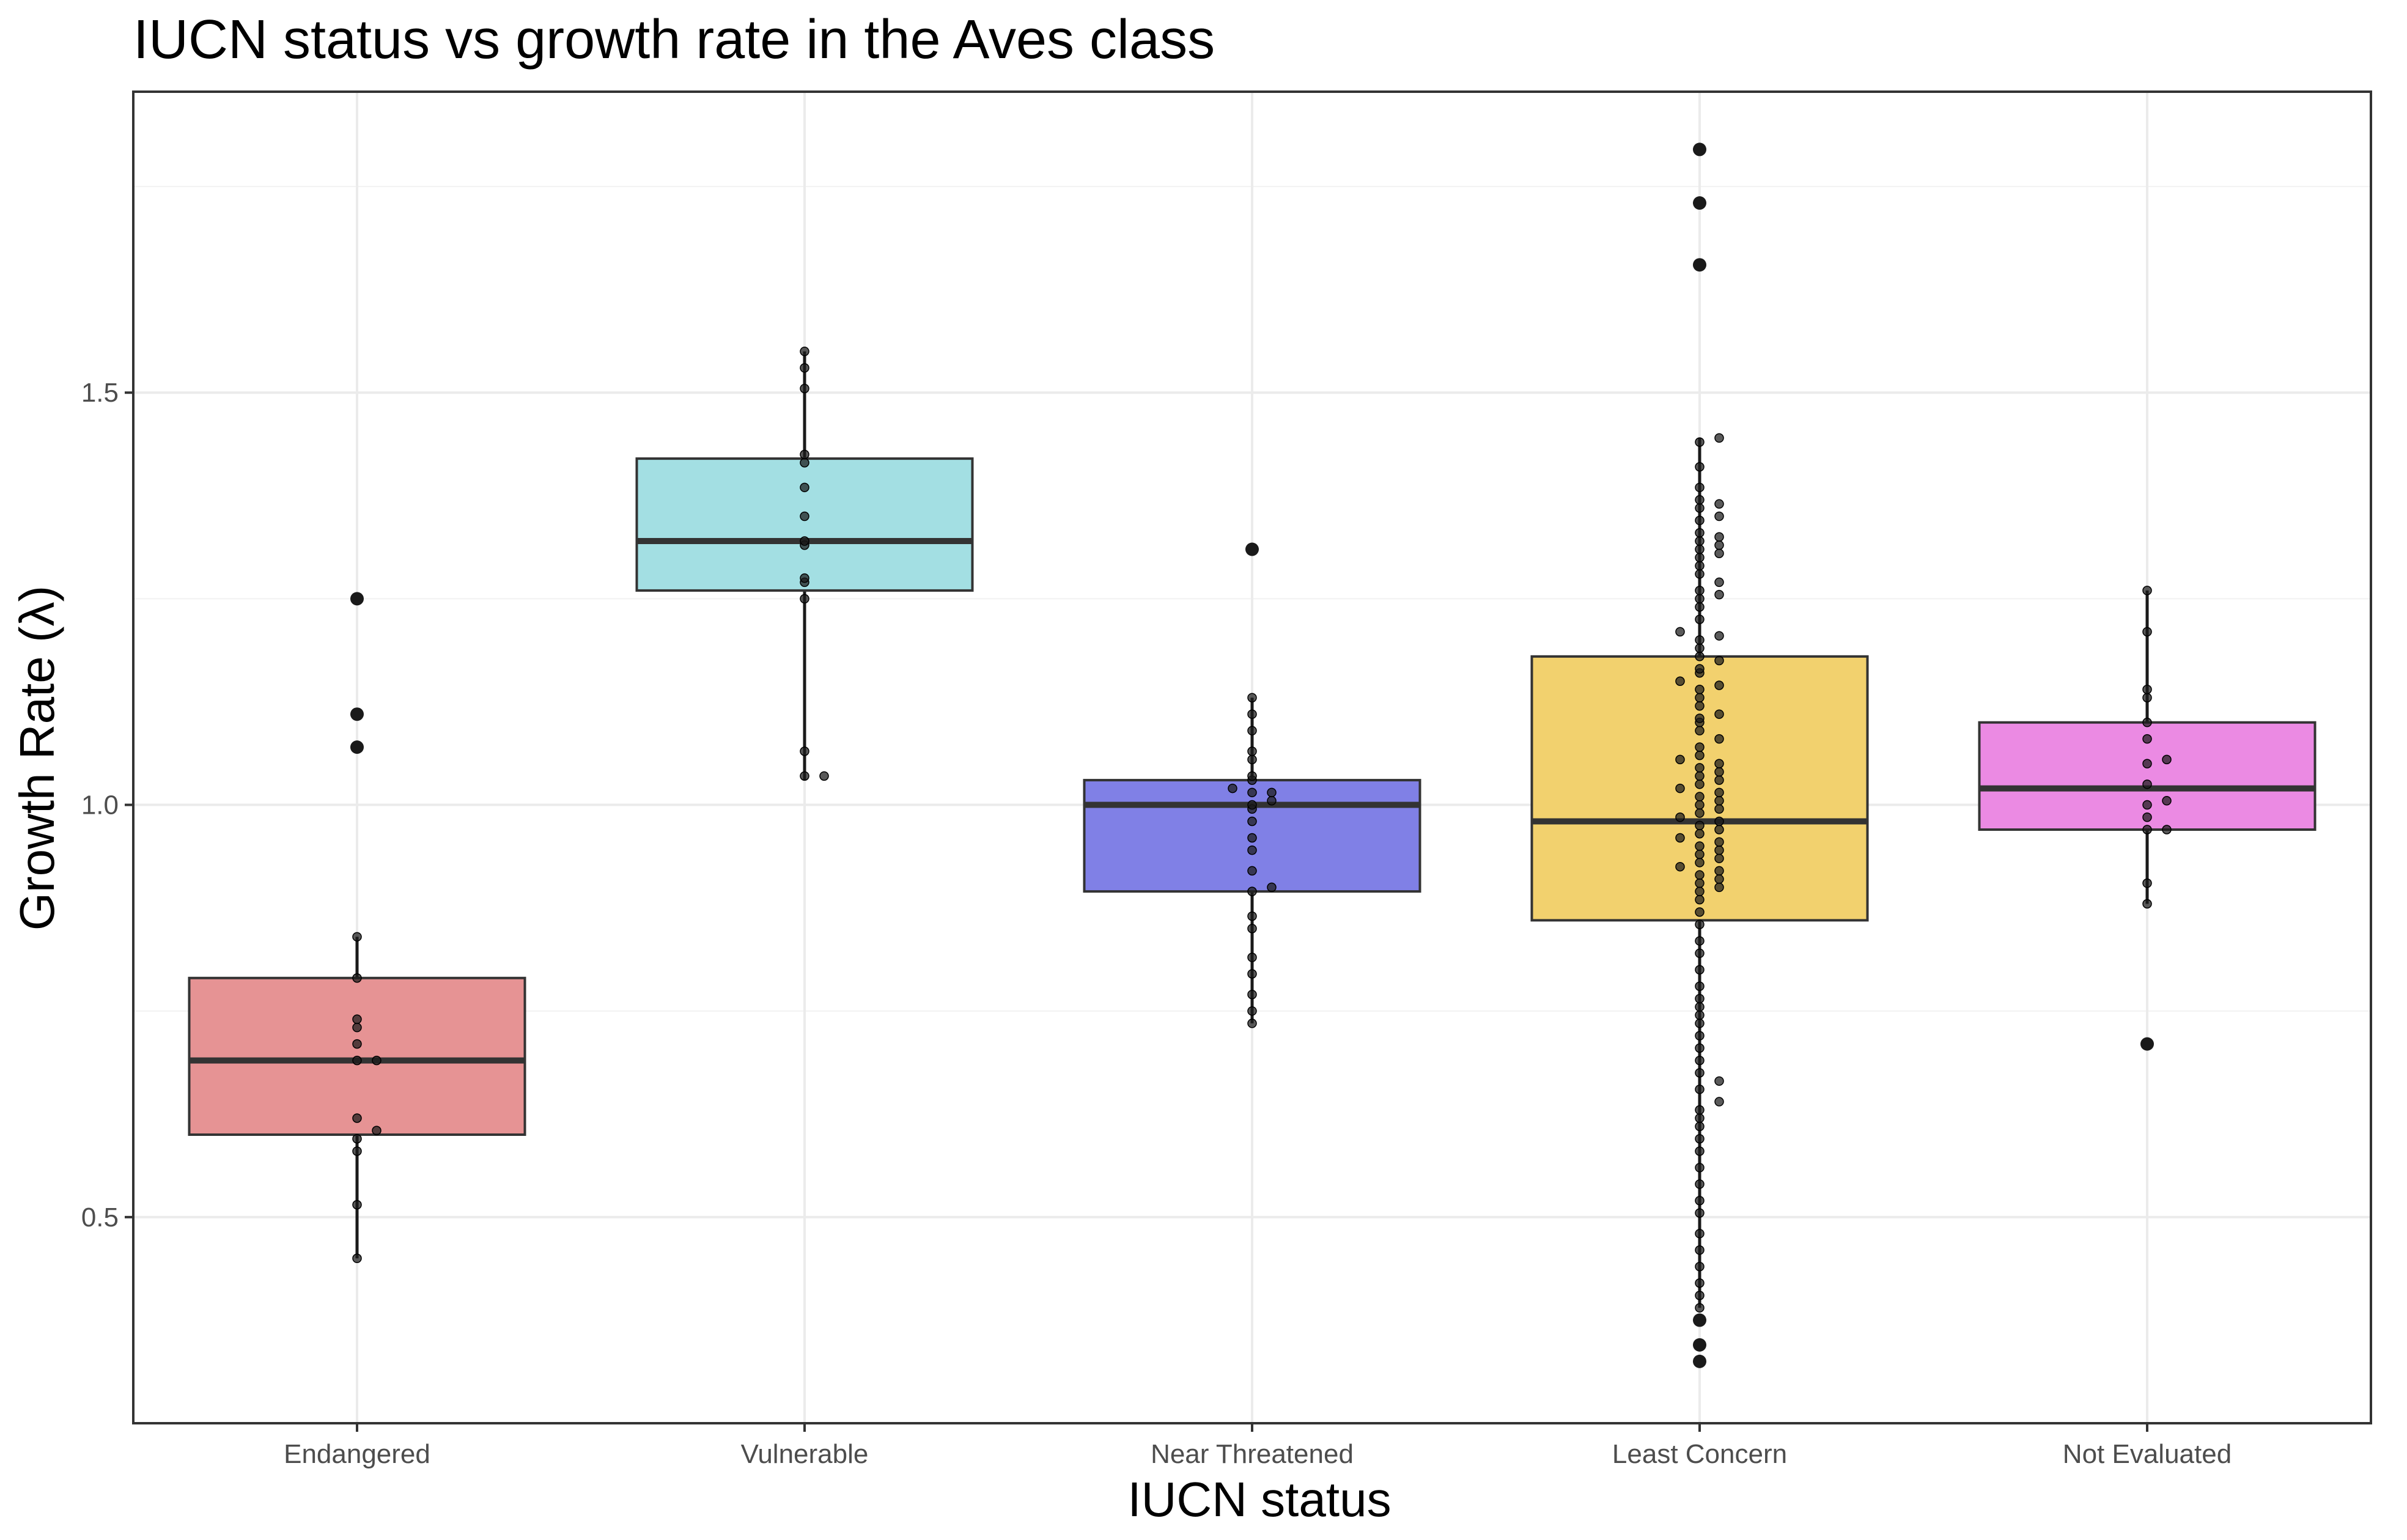 The height and width of the screenshot is (1540, 2407). I want to click on box-vulnerable, so click(804, 524).